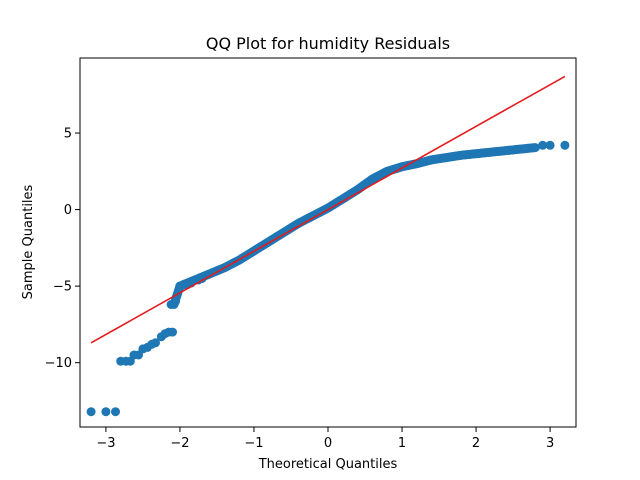  Describe the element at coordinates (253, 443) in the screenshot. I see `x-tick-label: −1` at that location.